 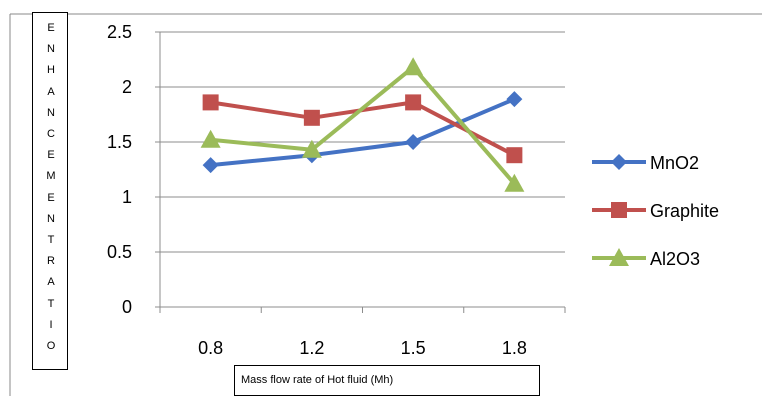 I want to click on x-tick-label: 1.5, so click(x=413, y=348).